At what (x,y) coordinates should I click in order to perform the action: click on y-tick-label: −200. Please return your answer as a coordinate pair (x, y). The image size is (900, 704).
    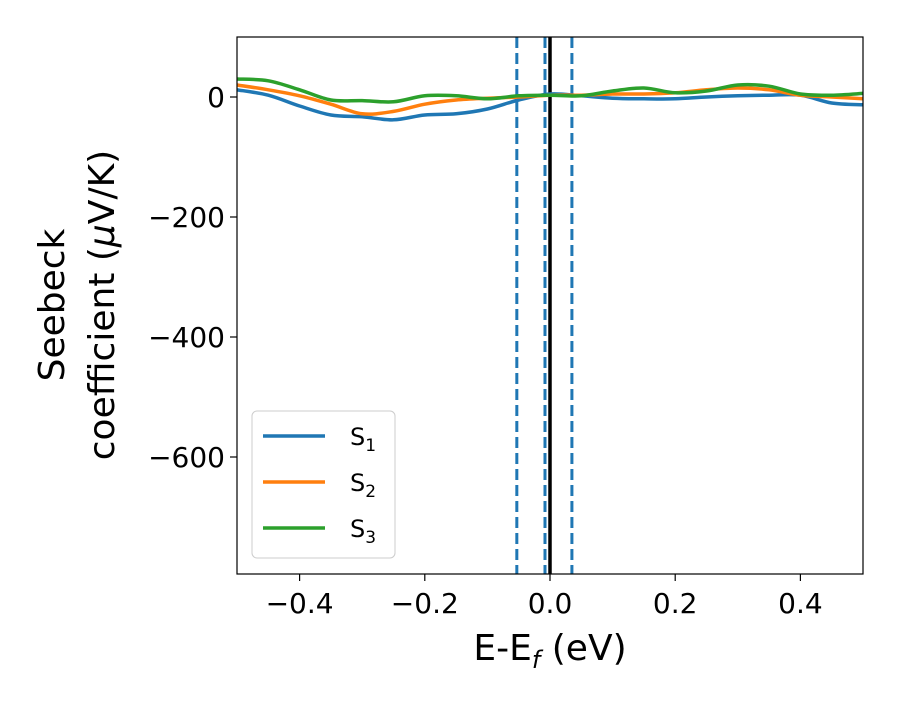
    Looking at the image, I should click on (186, 217).